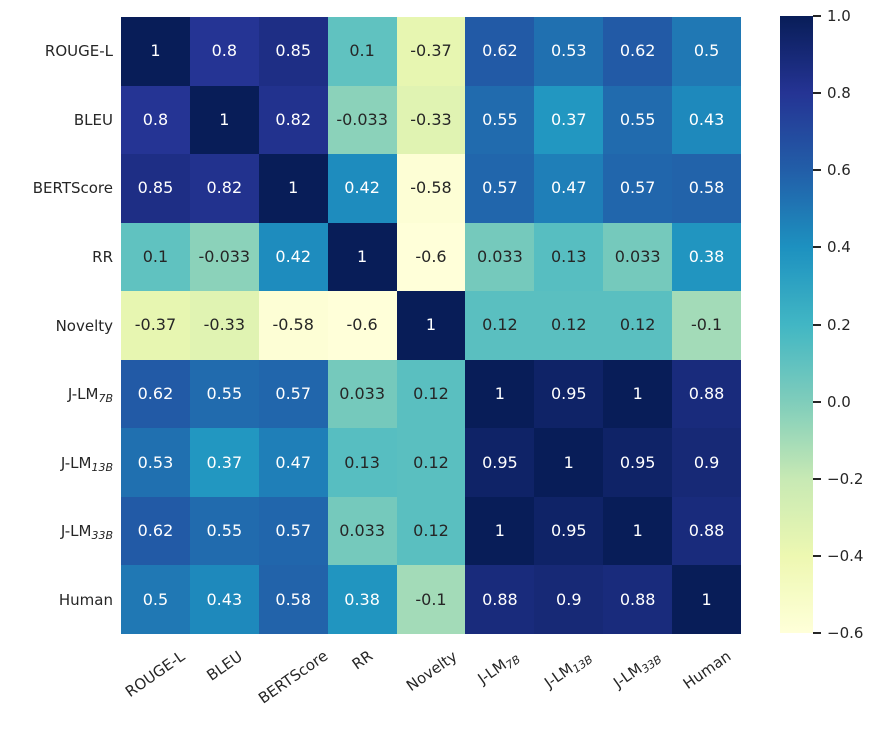  What do you see at coordinates (500, 531) in the screenshot?
I see `heatmap-cell-7-5: 1` at bounding box center [500, 531].